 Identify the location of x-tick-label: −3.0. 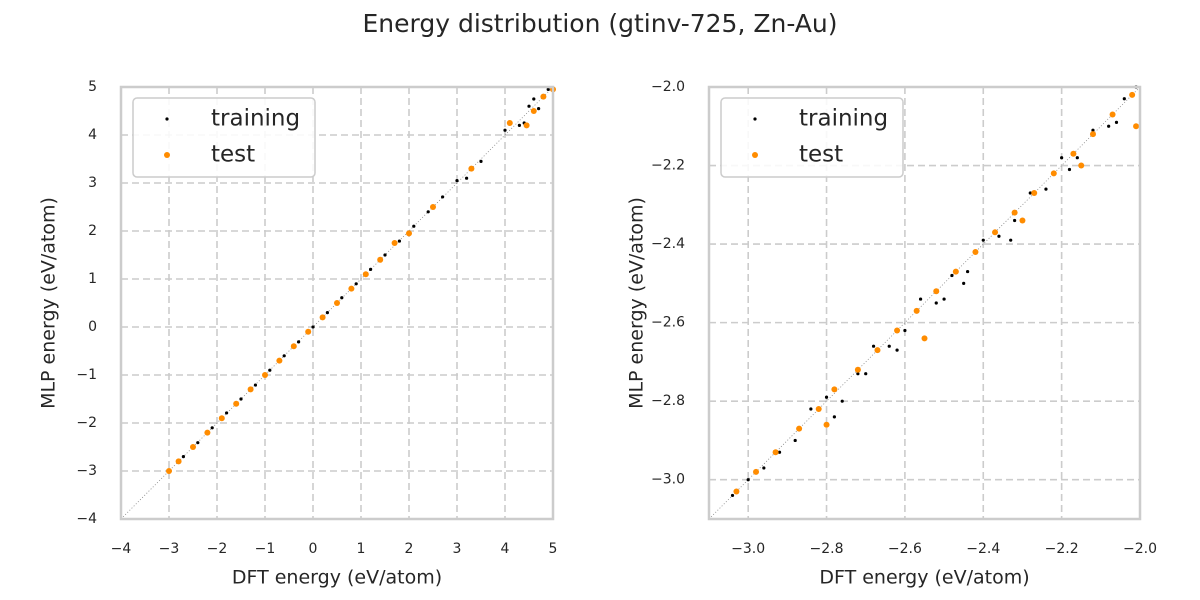
(748, 549).